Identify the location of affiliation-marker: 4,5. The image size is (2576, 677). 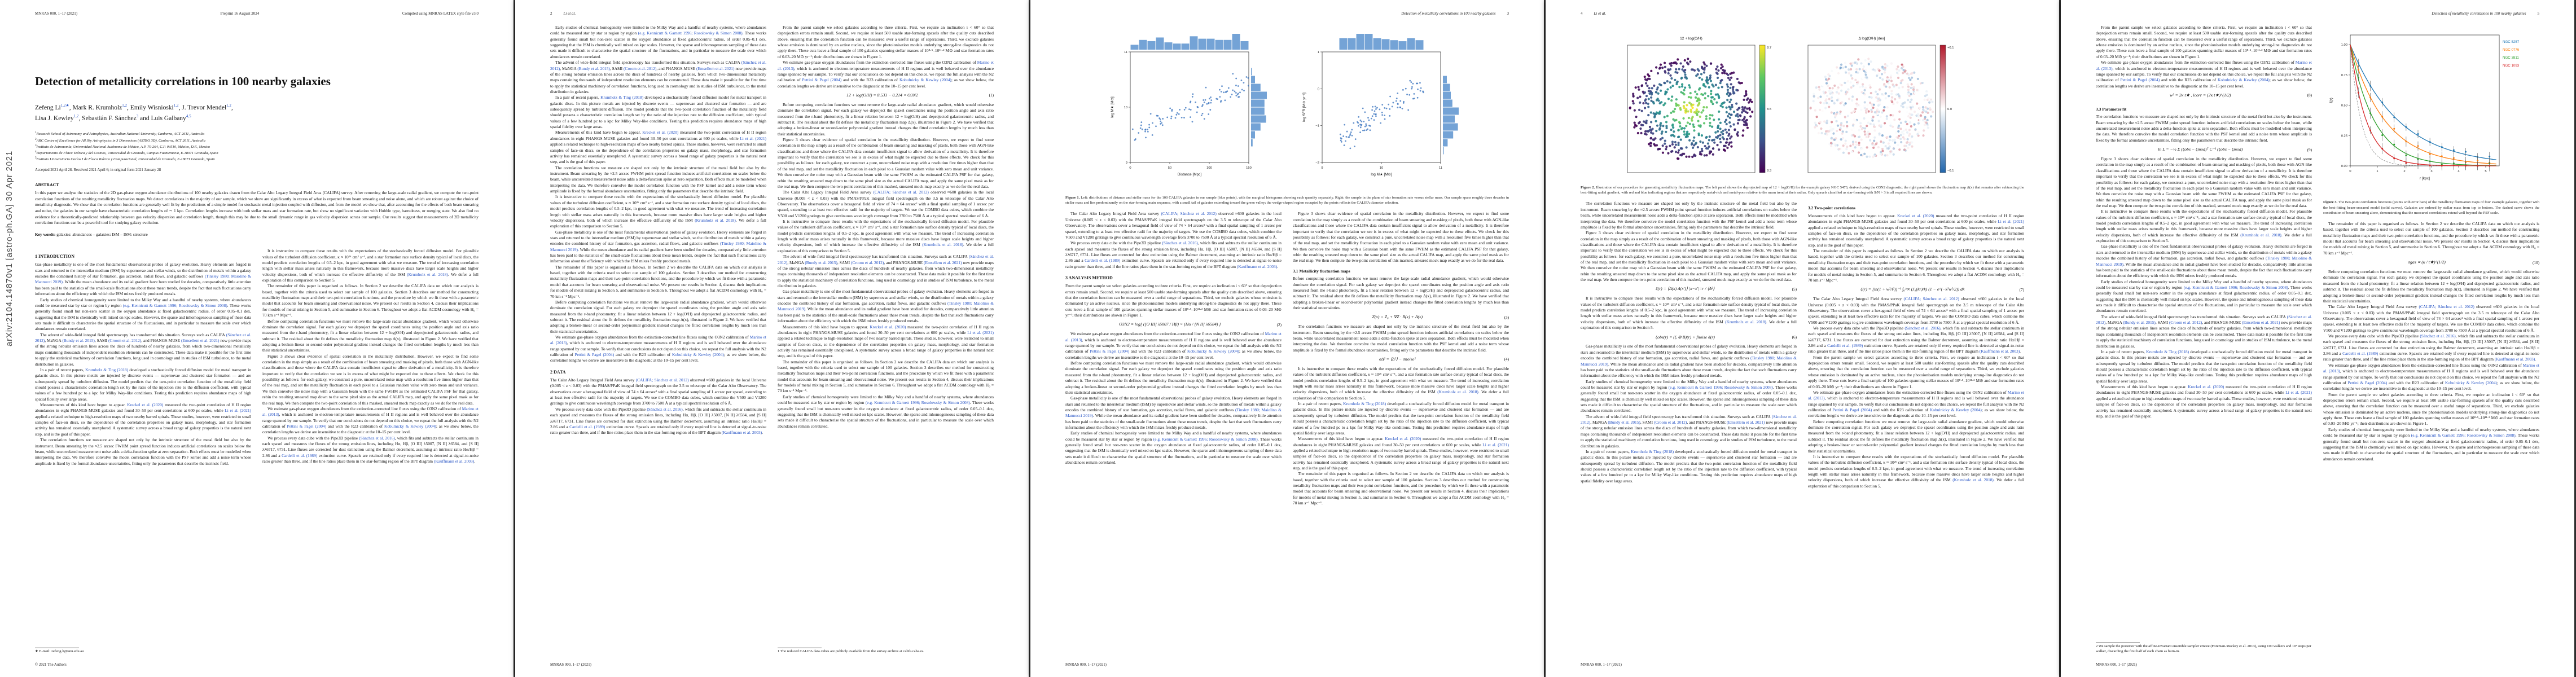
(188, 116).